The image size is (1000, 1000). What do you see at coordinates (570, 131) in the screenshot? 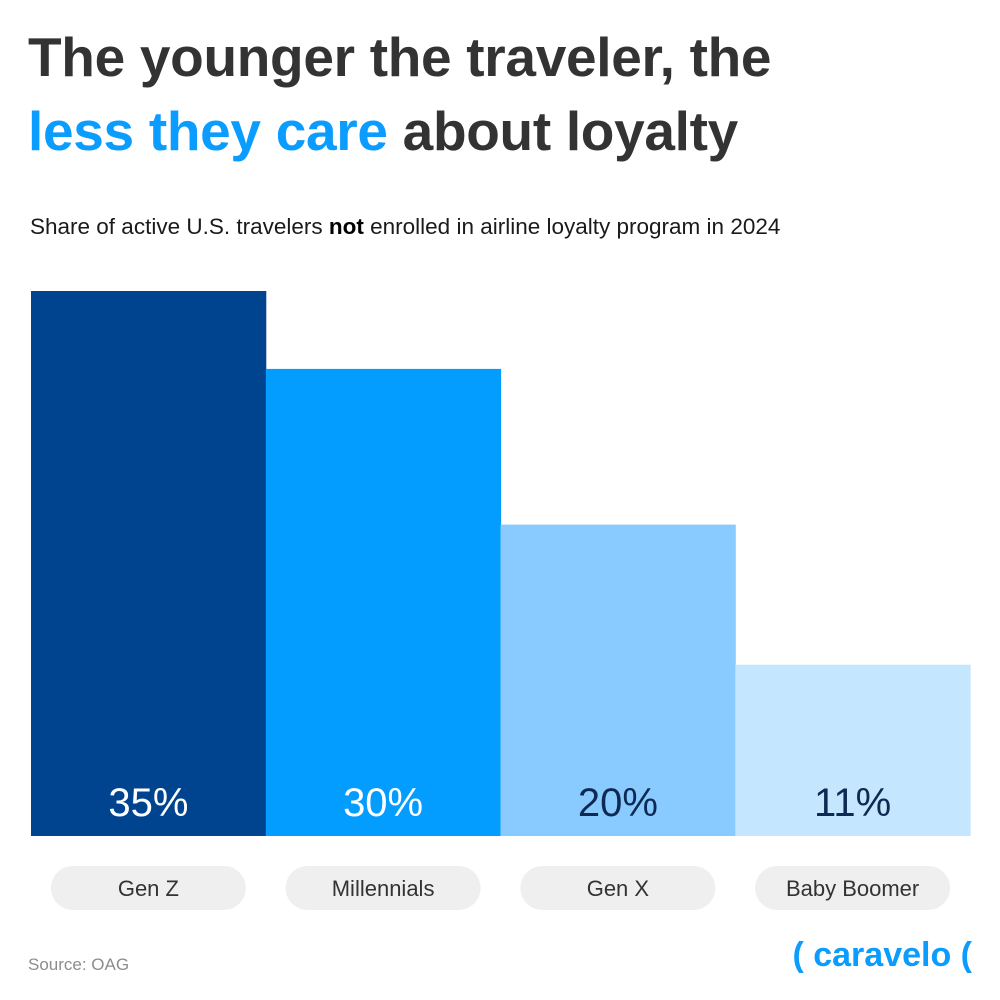
I see `title-line-2: about loyalty` at bounding box center [570, 131].